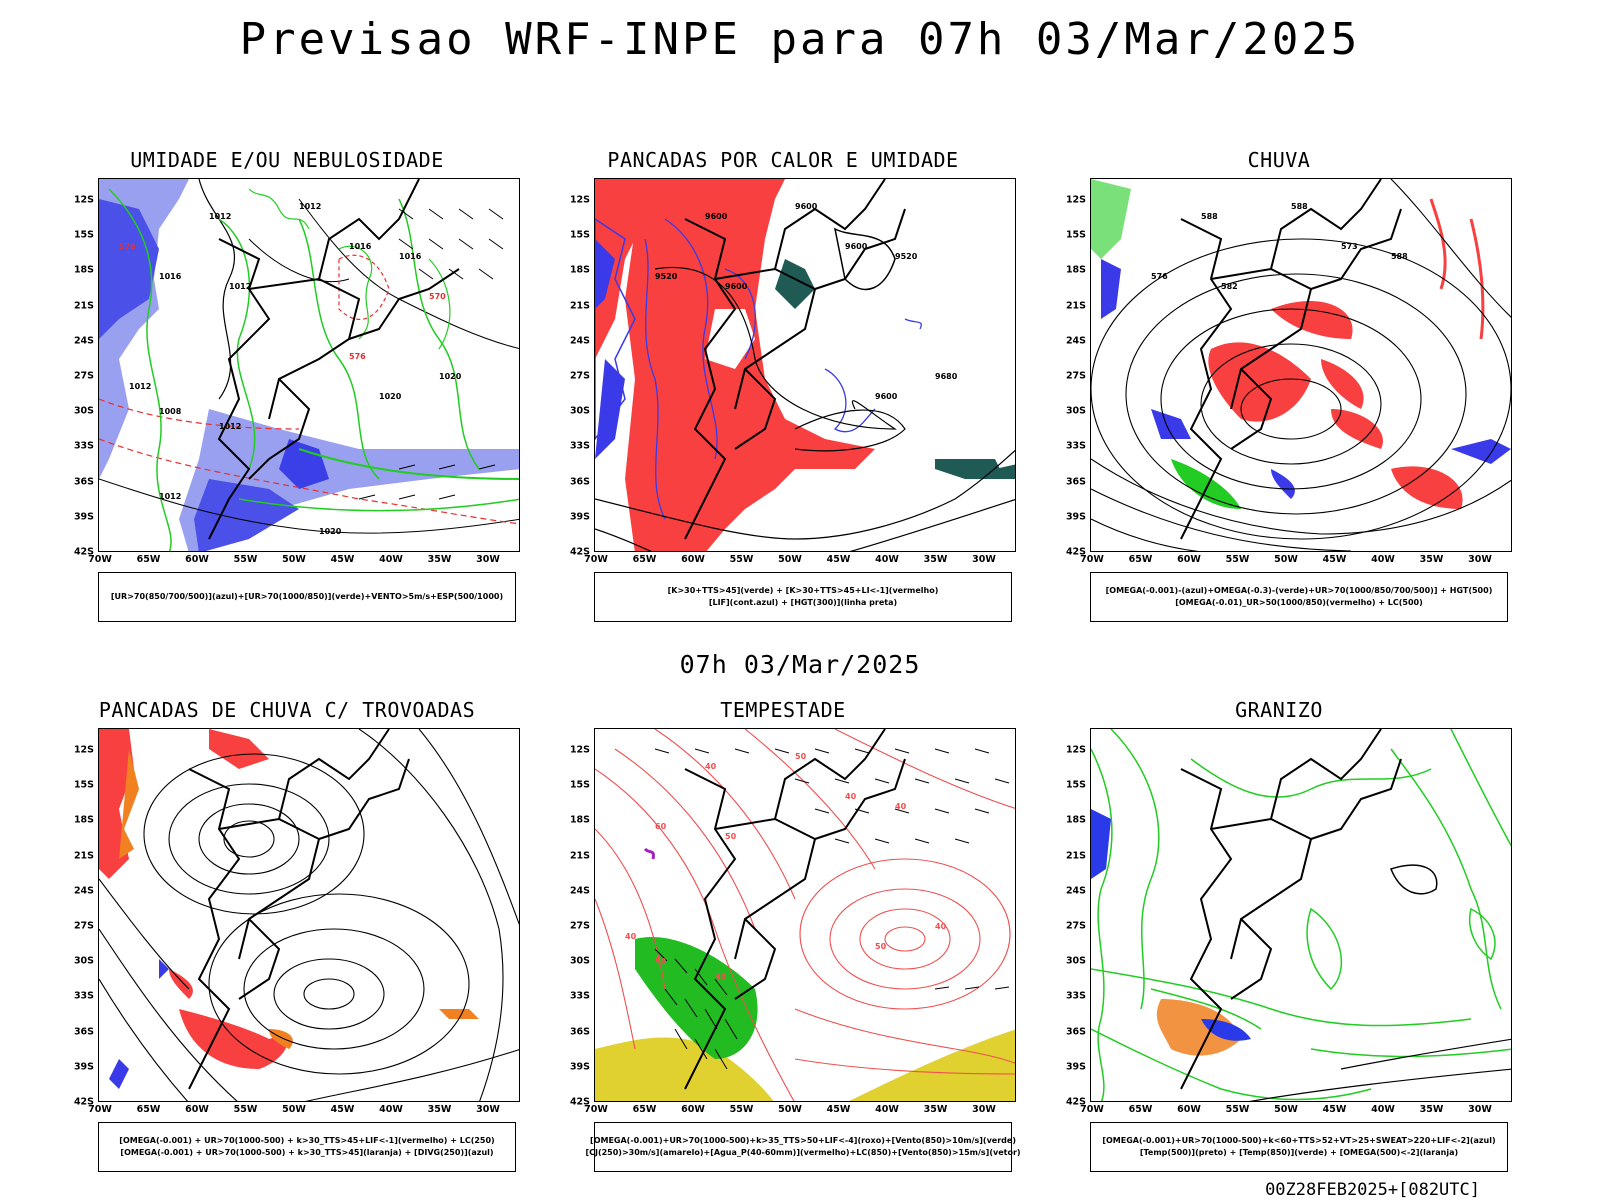 The height and width of the screenshot is (1200, 1600). I want to click on lon-tick-label: 60W, so click(197, 559).